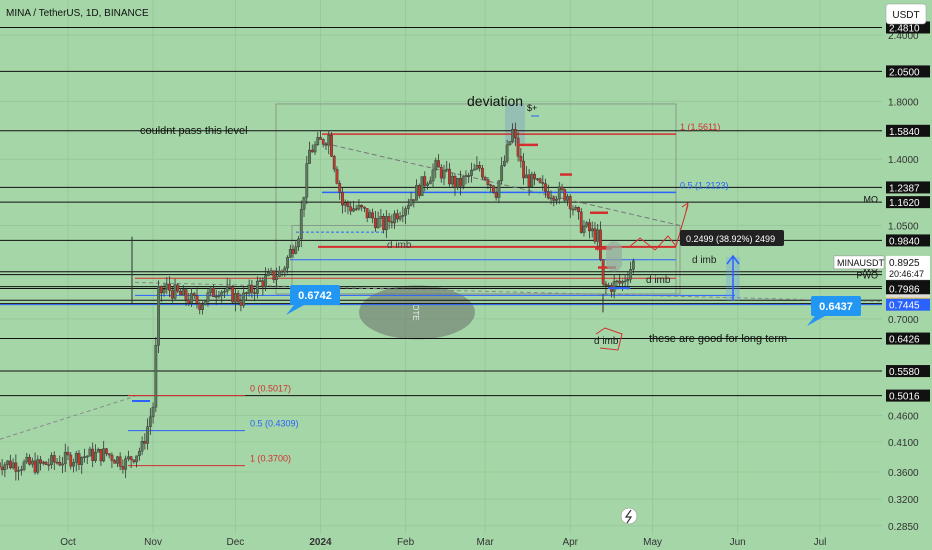 The width and height of the screenshot is (932, 550). What do you see at coordinates (904, 306) in the screenshot?
I see `price-level-tag-text: 0.7445` at bounding box center [904, 306].